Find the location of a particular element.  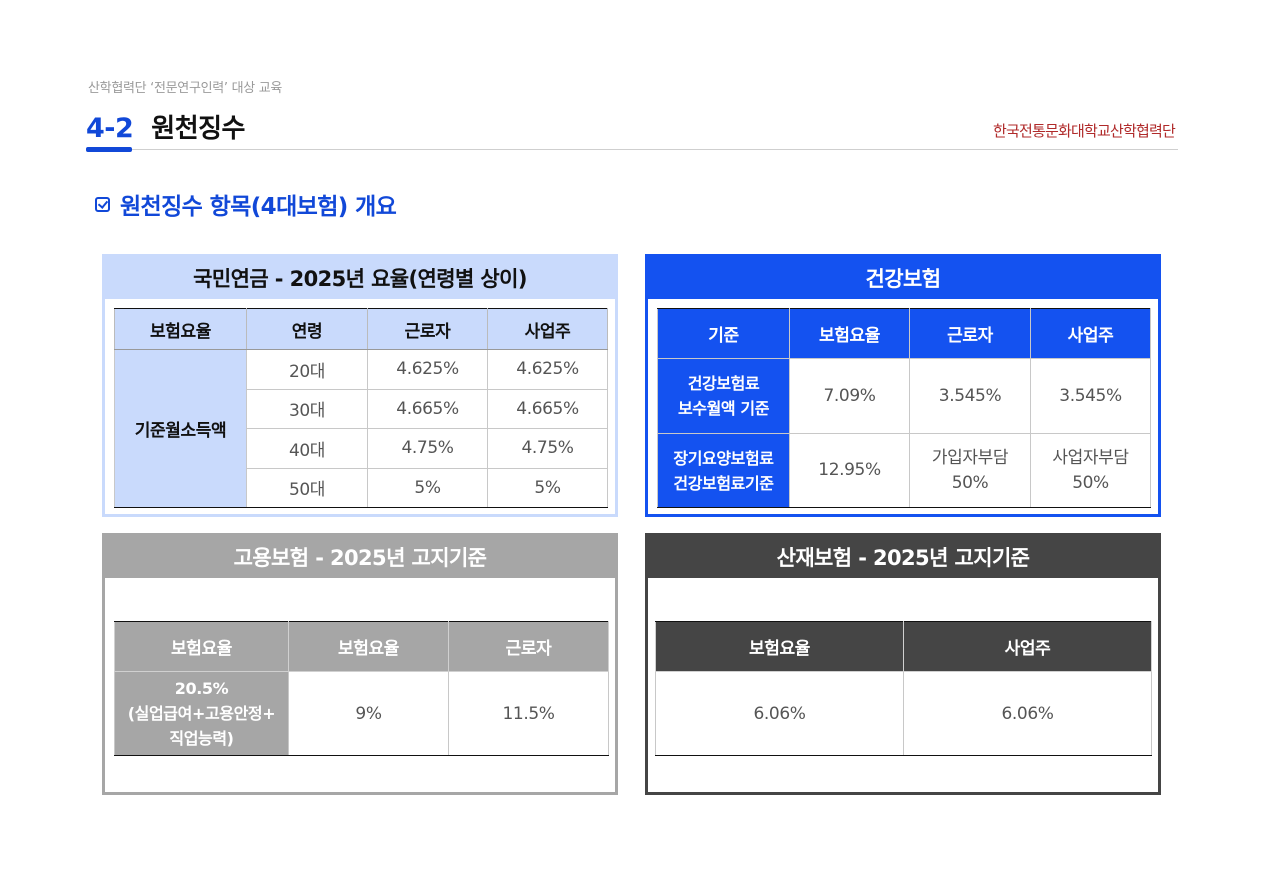

industrial-title: 산재보험 - 2025년 고지기준 is located at coordinates (903, 557).